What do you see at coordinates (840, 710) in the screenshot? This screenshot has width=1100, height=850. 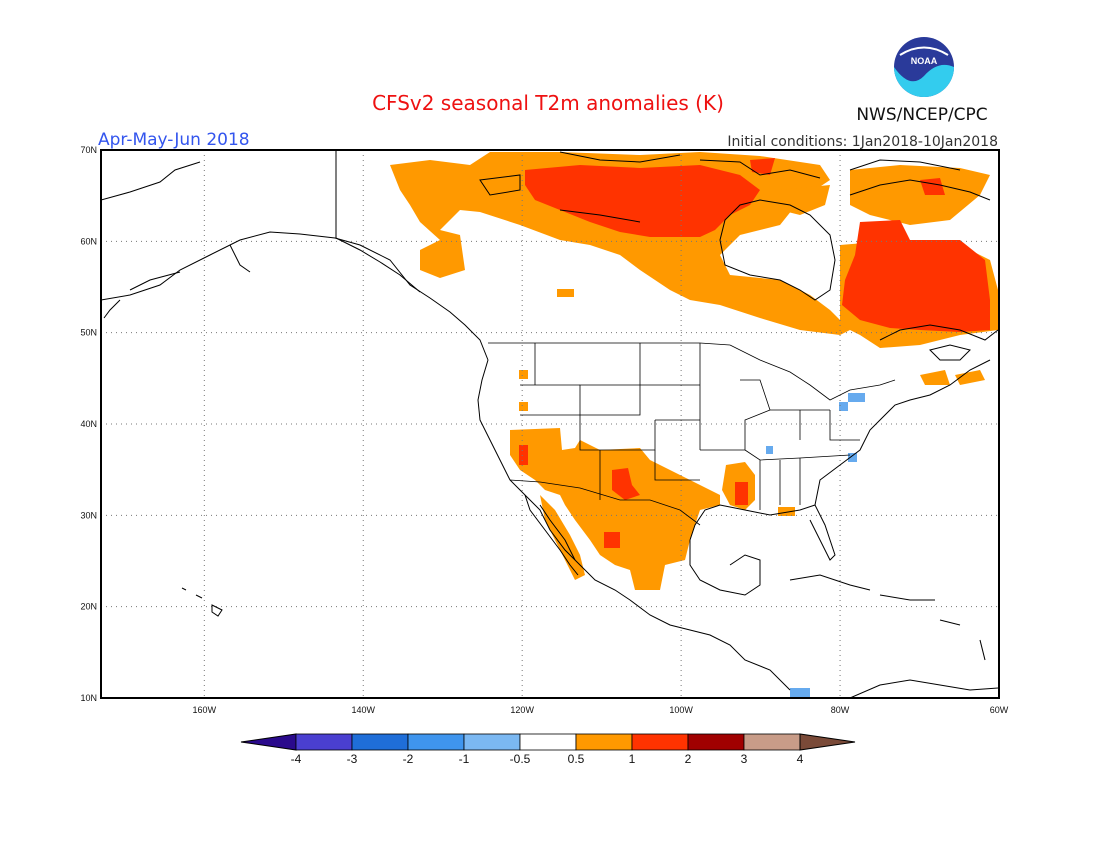 I see `lon-label: 80W` at bounding box center [840, 710].